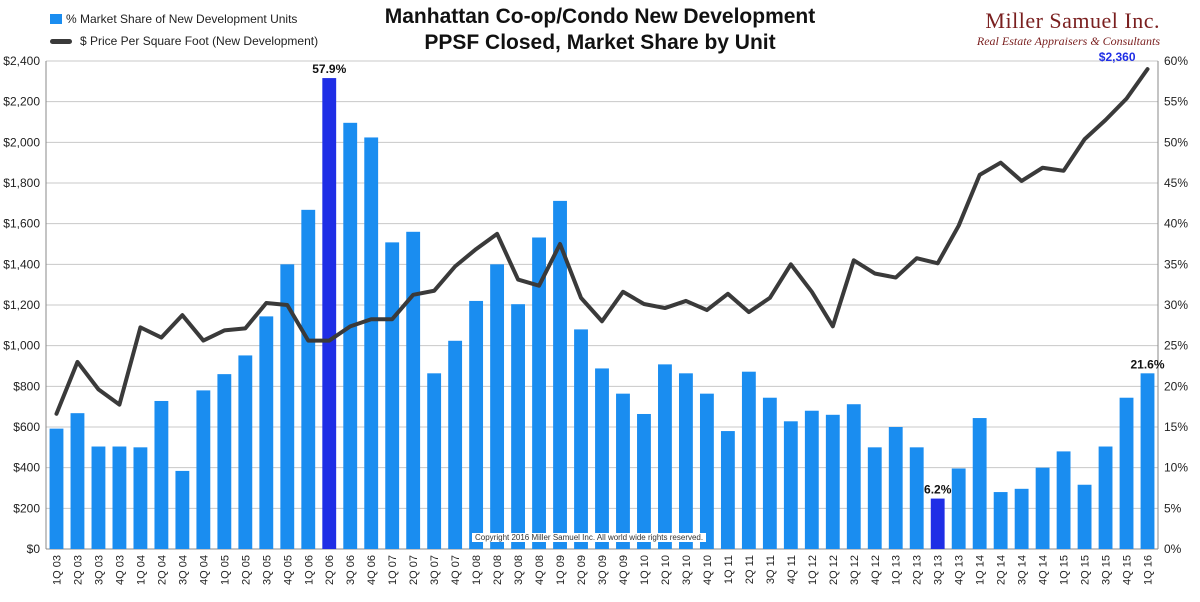 This screenshot has width=1200, height=602. I want to click on x-tick-label: 1Q 12, so click(813, 570).